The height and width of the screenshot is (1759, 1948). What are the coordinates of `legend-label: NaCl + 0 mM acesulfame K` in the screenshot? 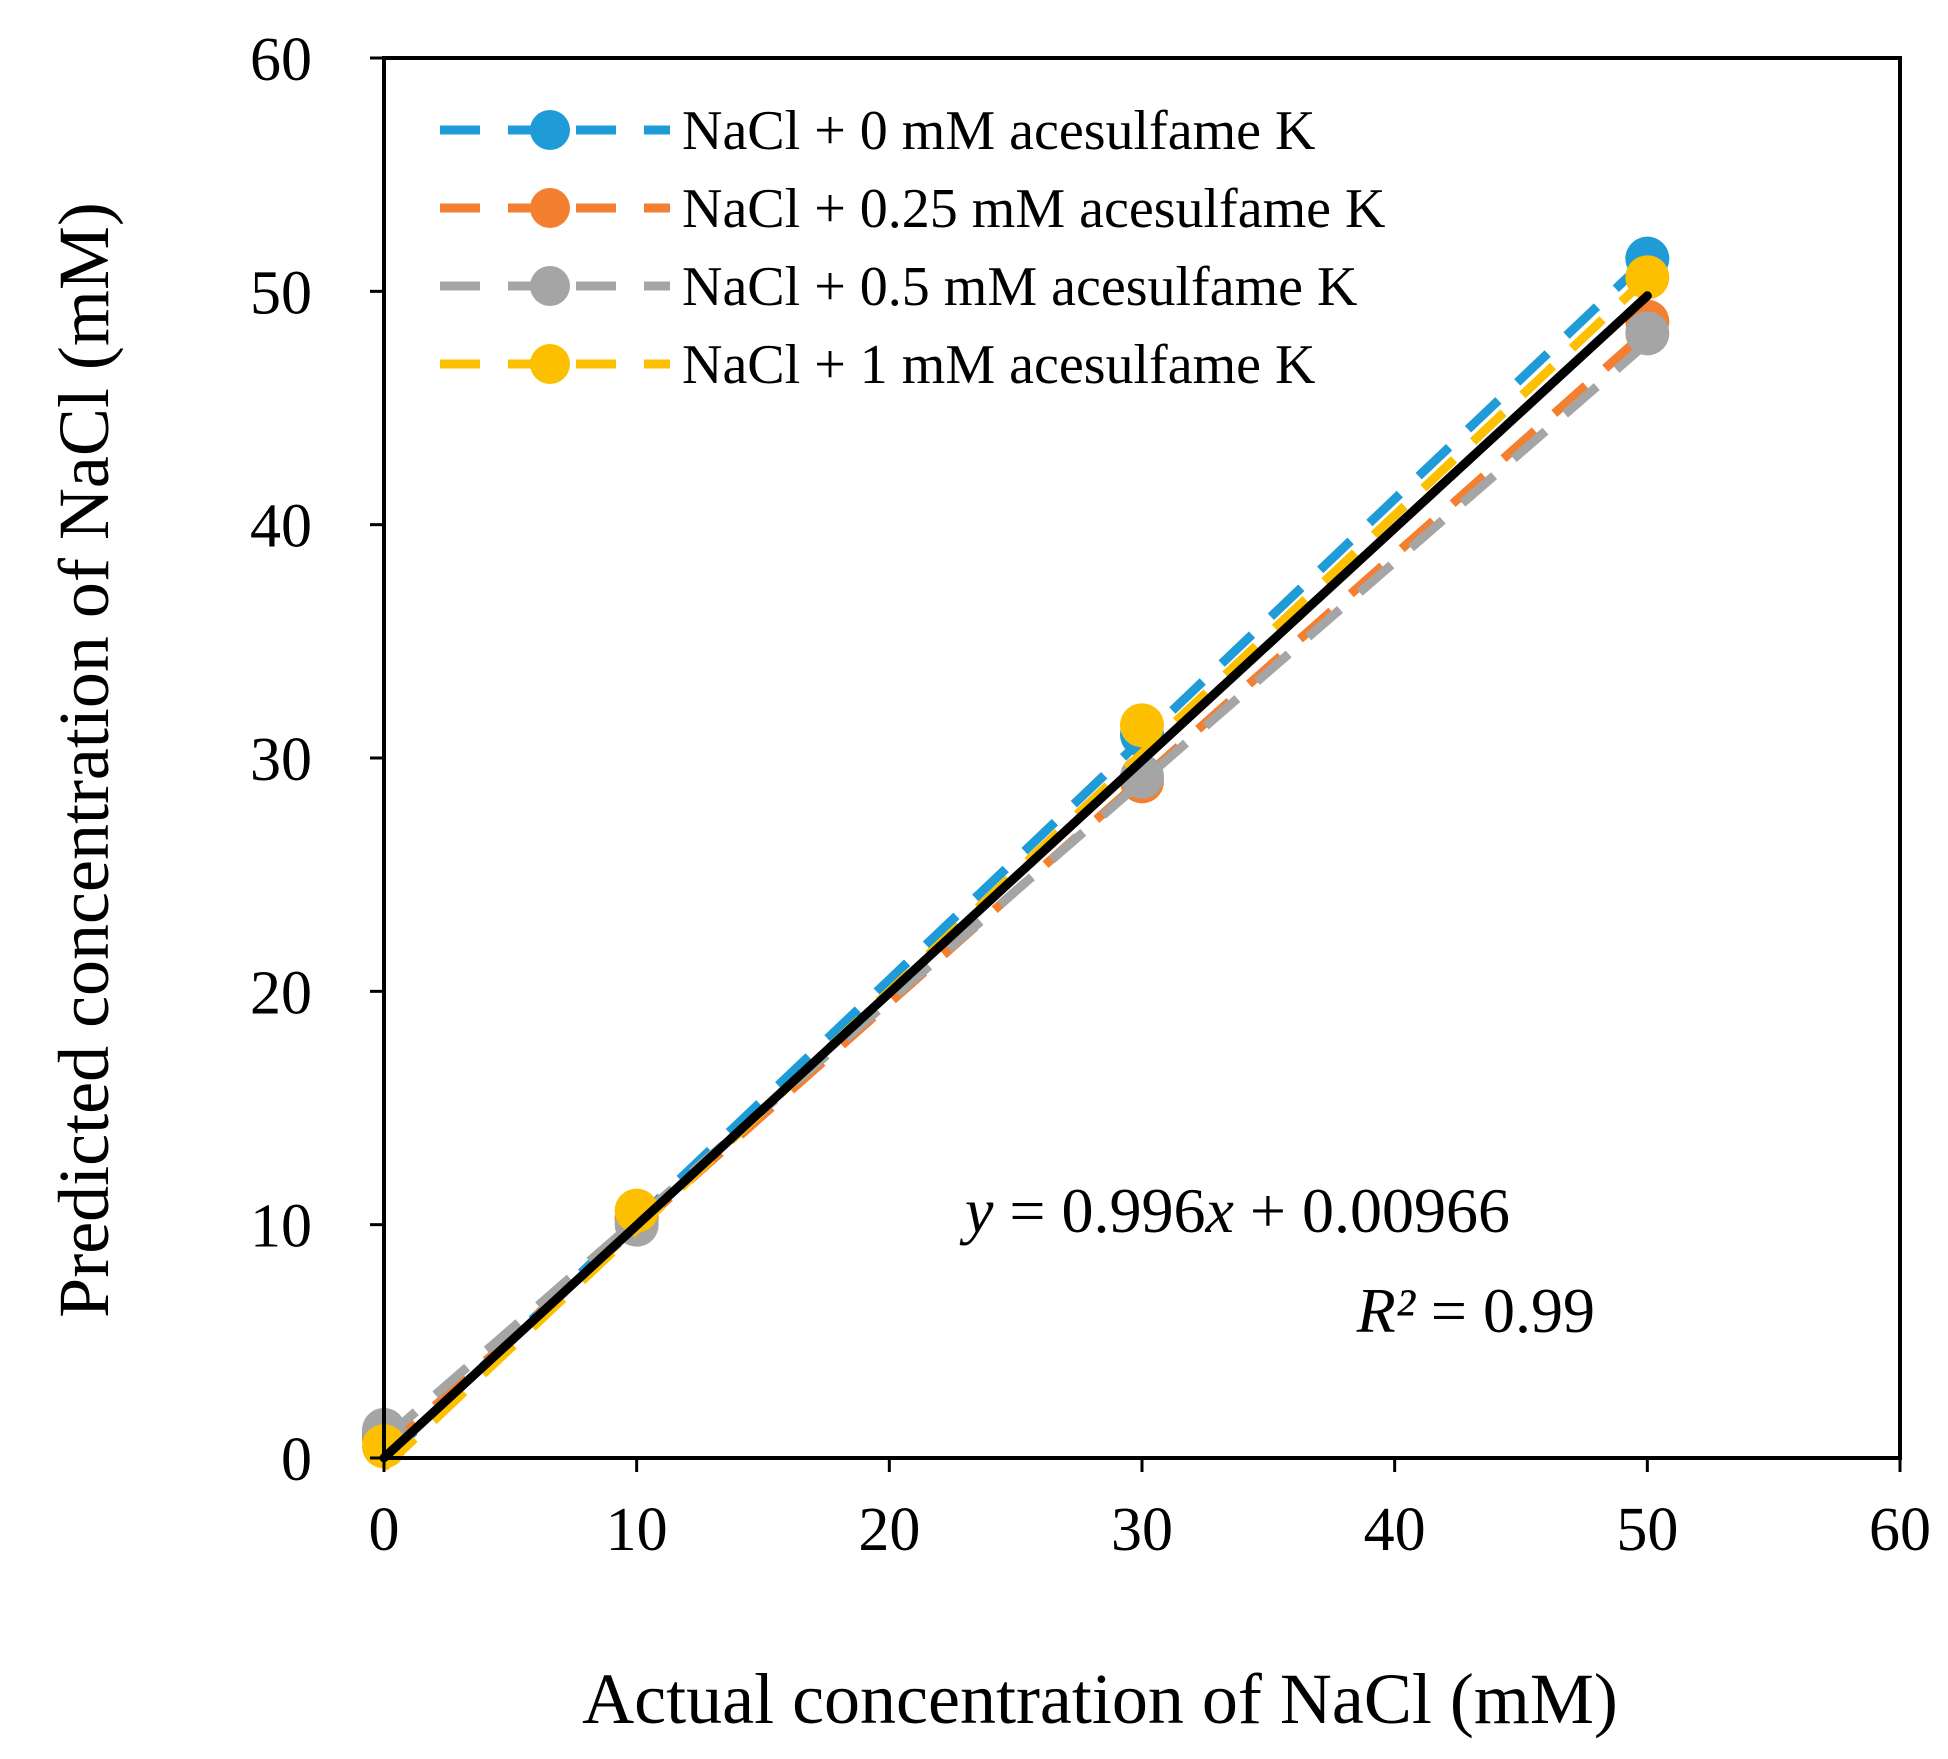 It's located at (998, 131).